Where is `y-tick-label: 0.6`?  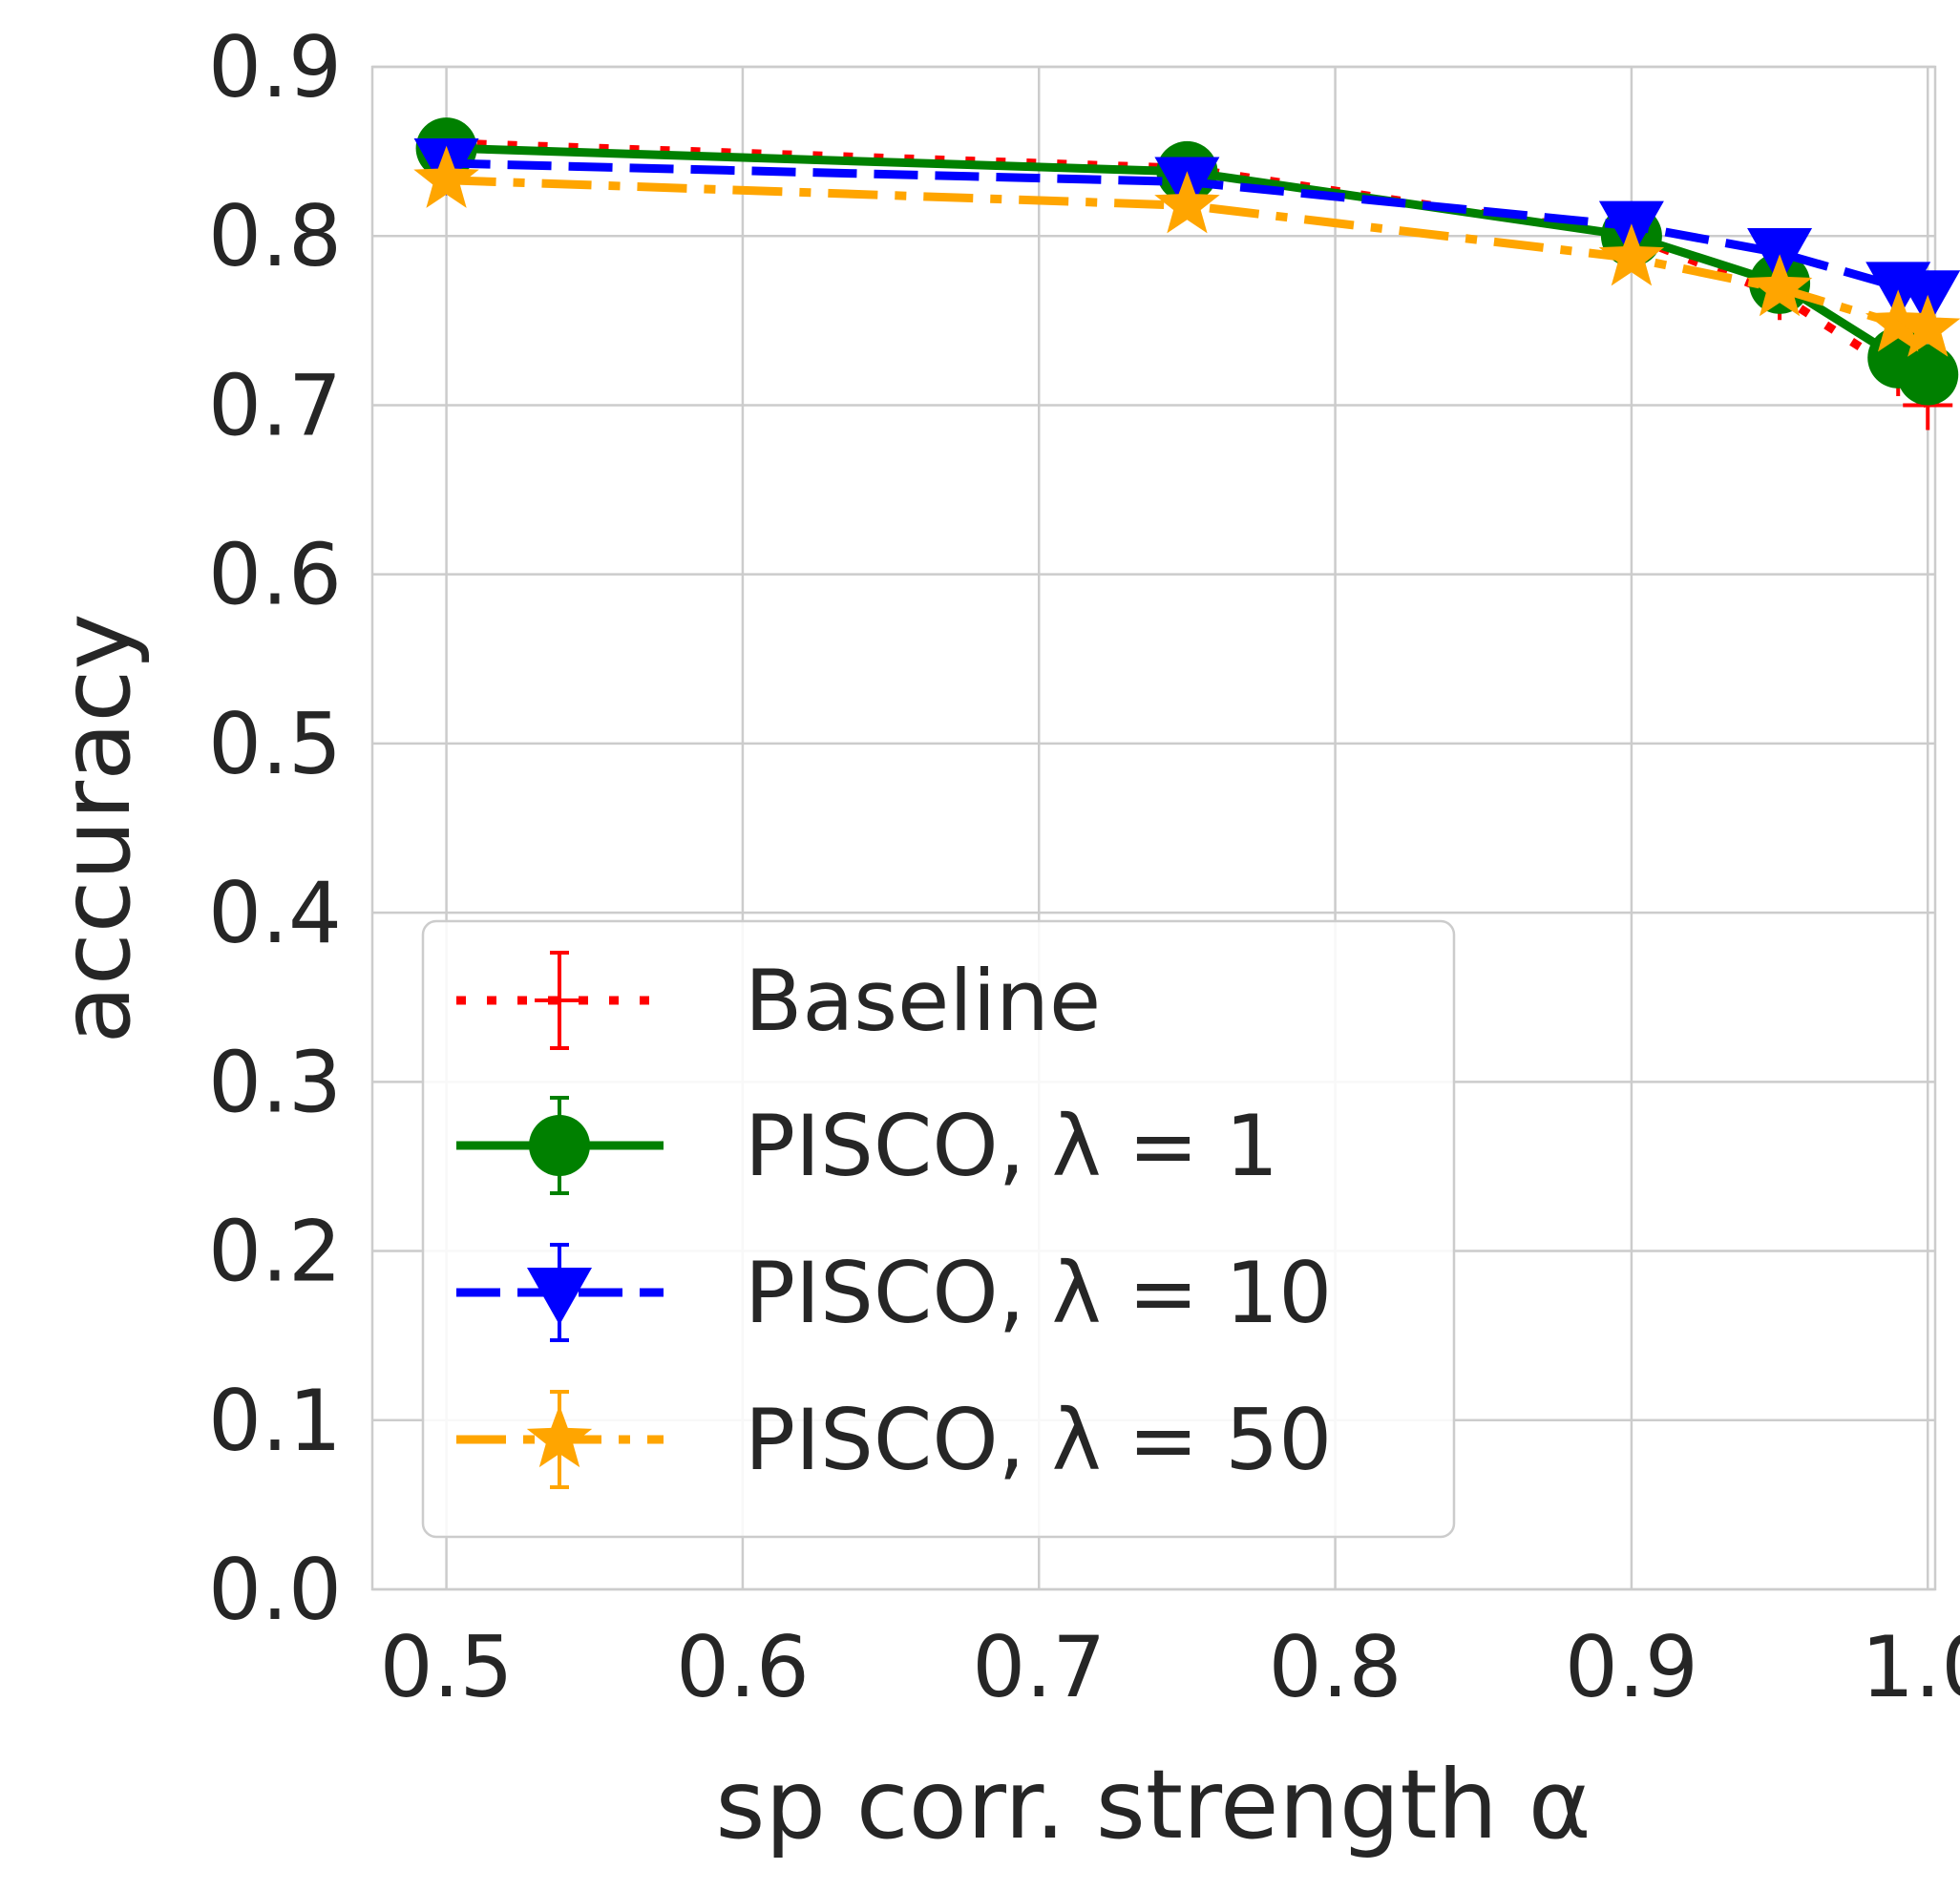
y-tick-label: 0.6 is located at coordinates (275, 575).